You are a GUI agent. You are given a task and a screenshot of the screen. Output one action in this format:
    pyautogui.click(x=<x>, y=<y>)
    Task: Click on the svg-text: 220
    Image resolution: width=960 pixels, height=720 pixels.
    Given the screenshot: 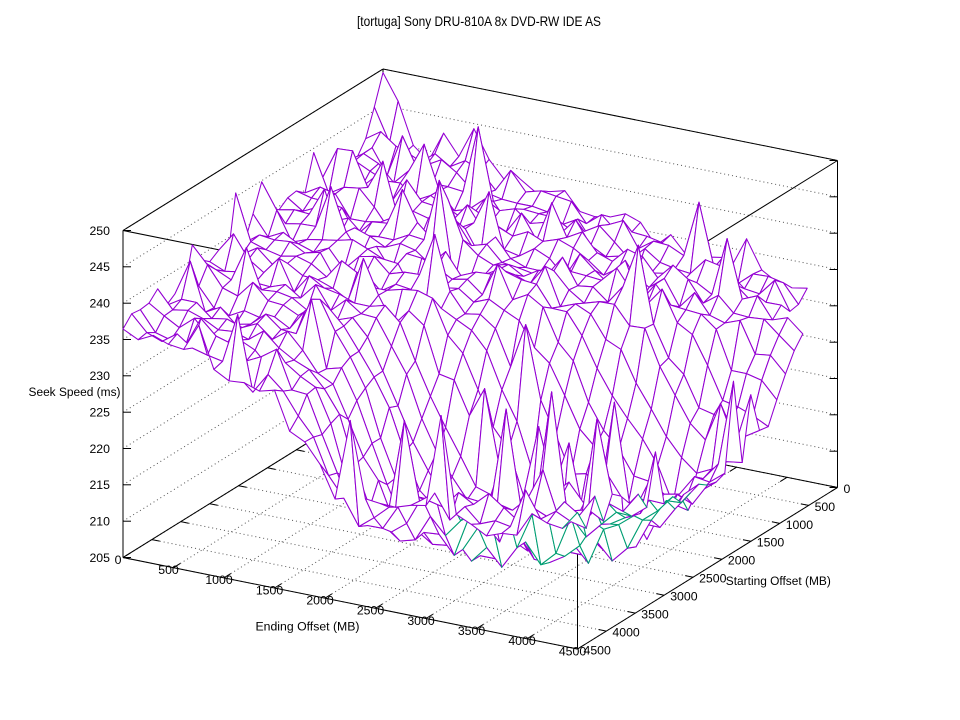 What is the action you would take?
    pyautogui.click(x=99, y=449)
    